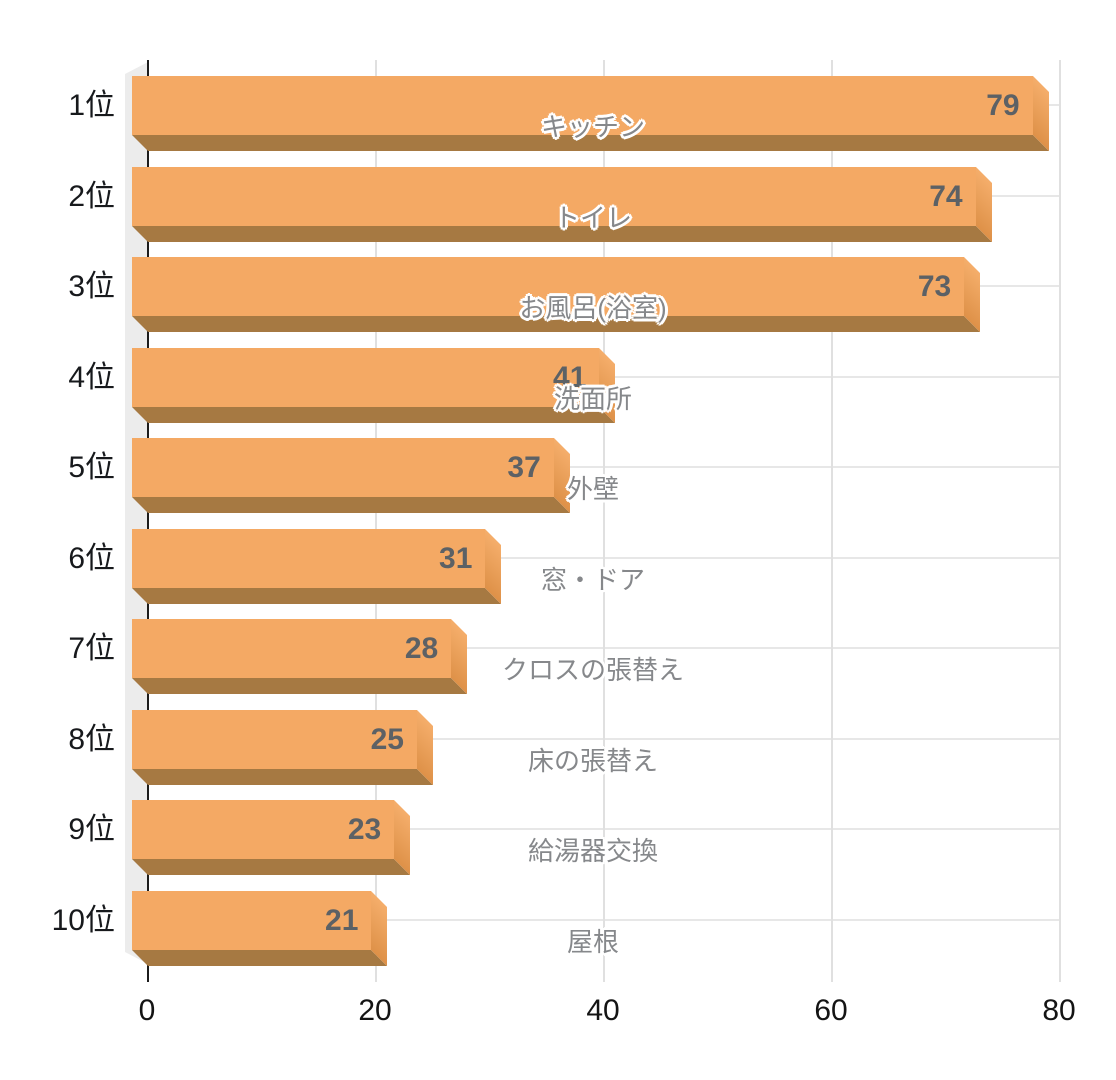 The width and height of the screenshot is (1116, 1080). I want to click on x-axis-tick-label: 20, so click(375, 1010).